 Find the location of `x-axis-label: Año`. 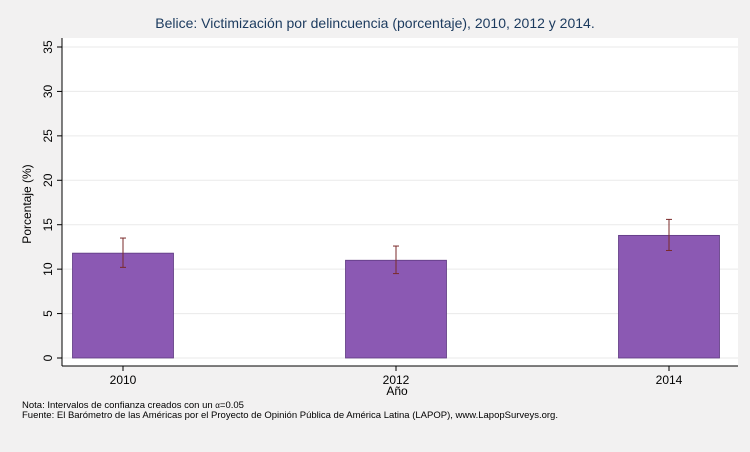

x-axis-label: Año is located at coordinates (397, 391).